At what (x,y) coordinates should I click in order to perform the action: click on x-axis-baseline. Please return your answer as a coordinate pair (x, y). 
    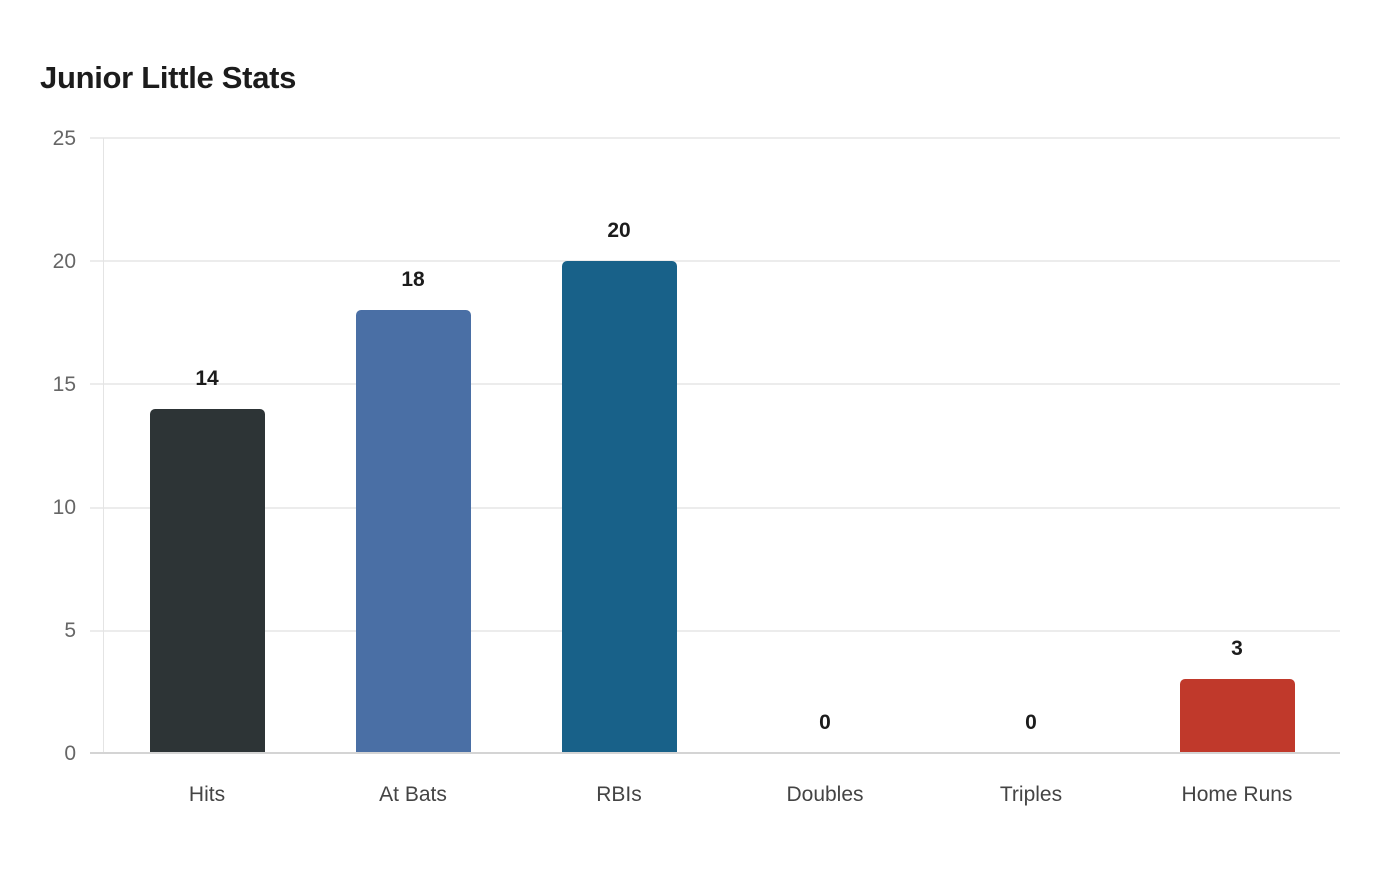
    Looking at the image, I should click on (715, 753).